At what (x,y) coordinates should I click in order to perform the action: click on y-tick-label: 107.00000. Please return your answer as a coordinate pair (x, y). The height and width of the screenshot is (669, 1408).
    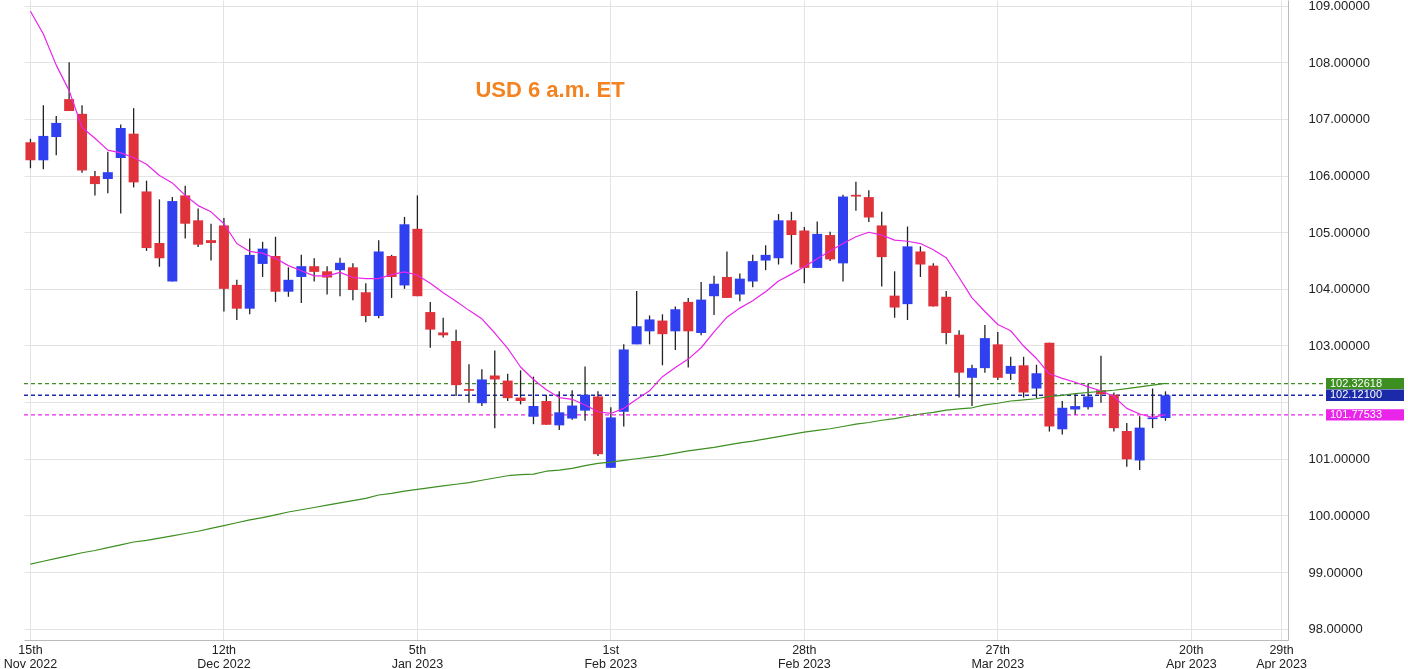
    Looking at the image, I should click on (1339, 119).